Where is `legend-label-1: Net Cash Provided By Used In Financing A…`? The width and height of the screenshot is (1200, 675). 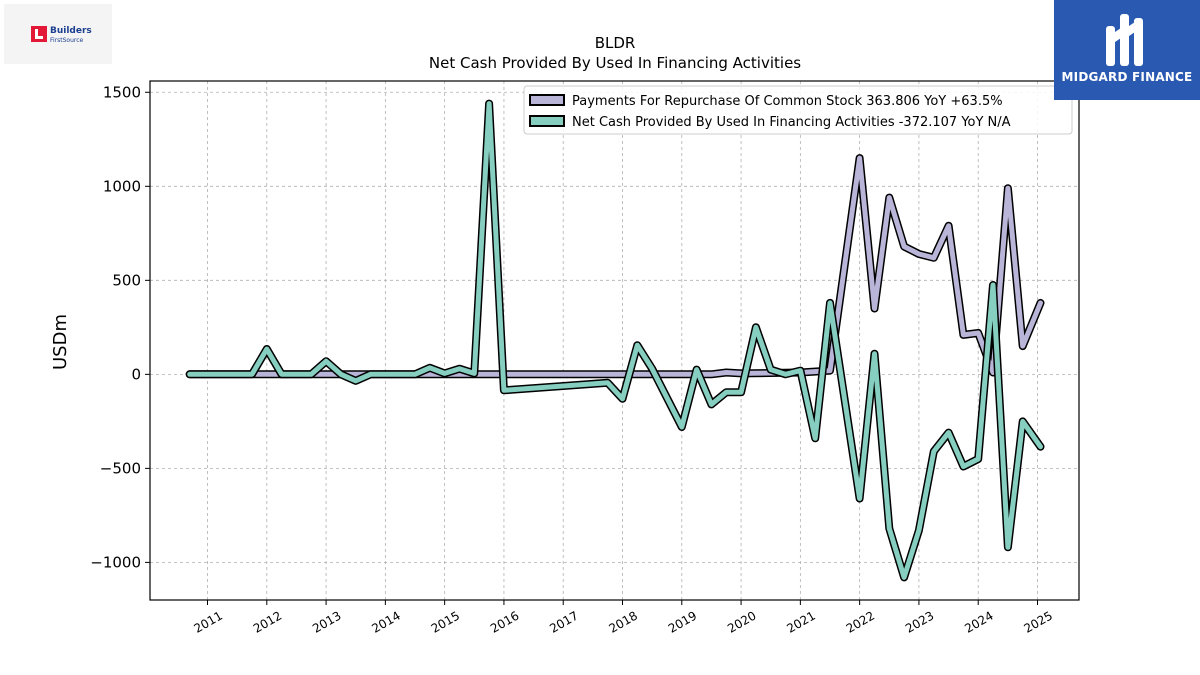
legend-label-1: Net Cash Provided By Used In Financing A… is located at coordinates (791, 122).